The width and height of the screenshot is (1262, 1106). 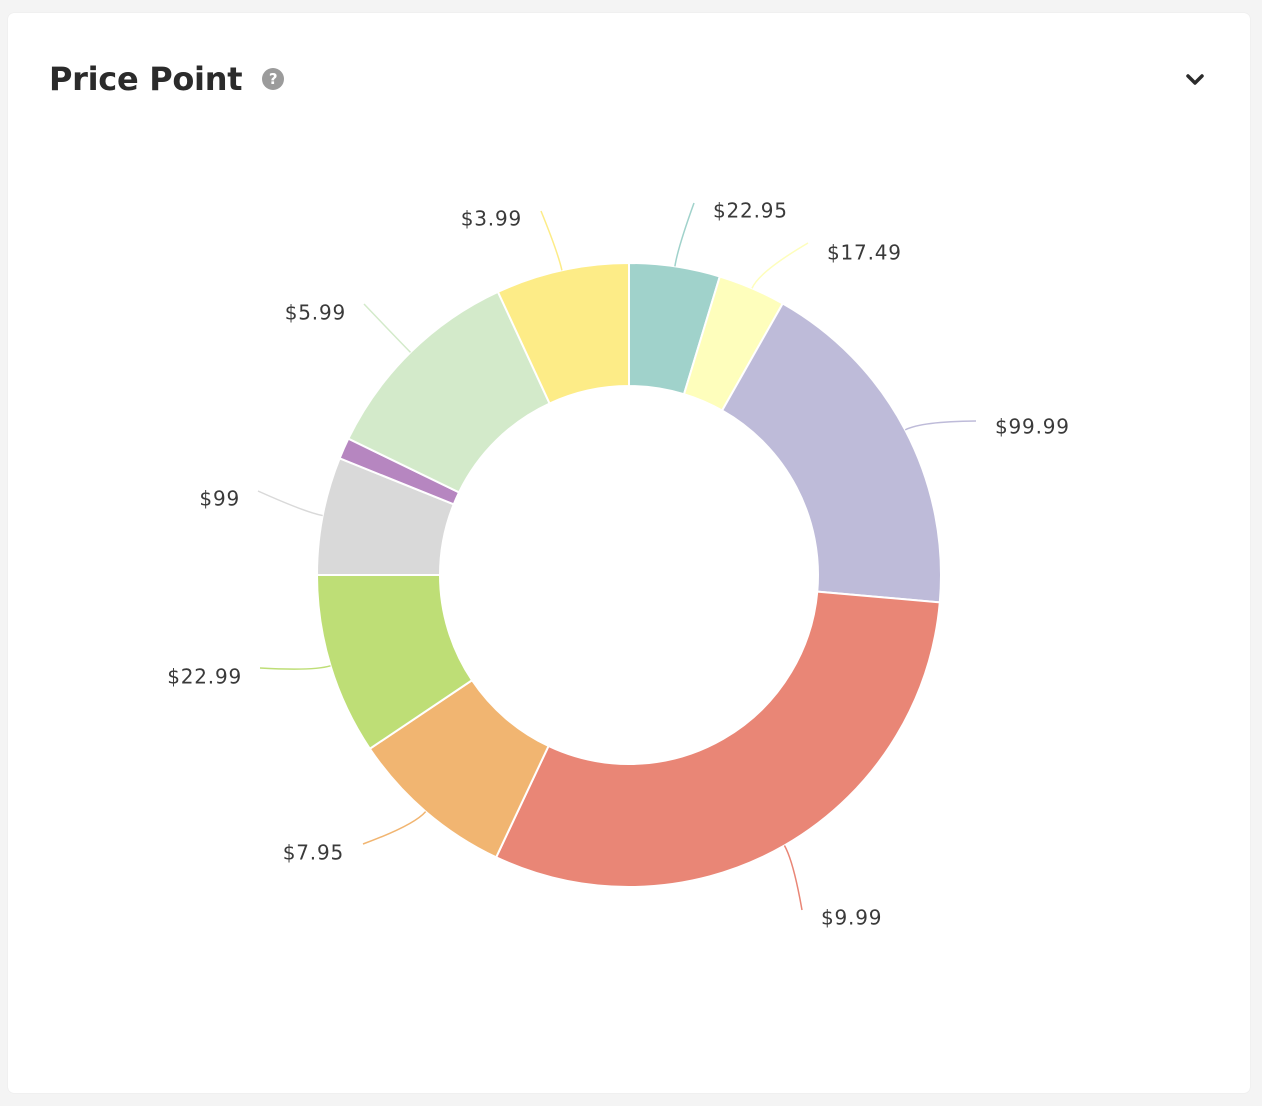 What do you see at coordinates (750, 211) in the screenshot?
I see `slice-label: $22.95` at bounding box center [750, 211].